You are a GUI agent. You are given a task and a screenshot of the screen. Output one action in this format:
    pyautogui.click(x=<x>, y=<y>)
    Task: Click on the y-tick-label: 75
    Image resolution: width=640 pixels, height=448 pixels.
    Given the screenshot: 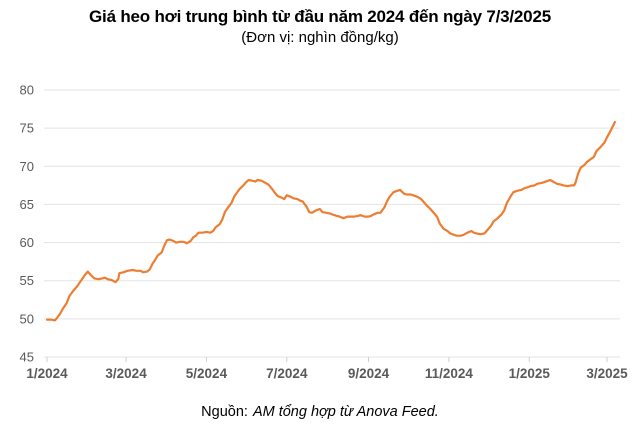 What is the action you would take?
    pyautogui.click(x=27, y=128)
    